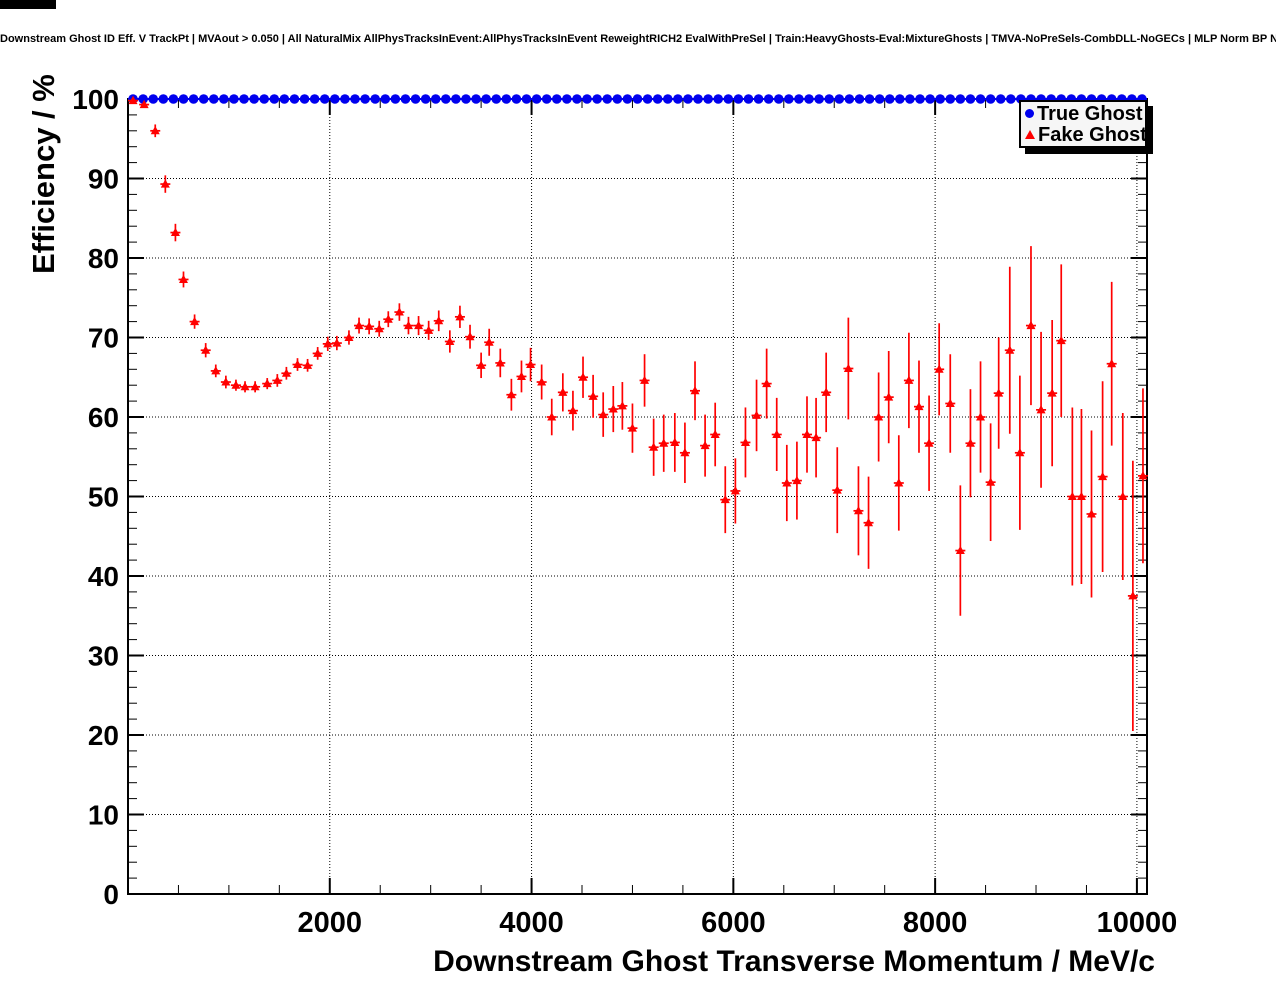  What do you see at coordinates (1137, 923) in the screenshot?
I see `x-tick-label: 10000` at bounding box center [1137, 923].